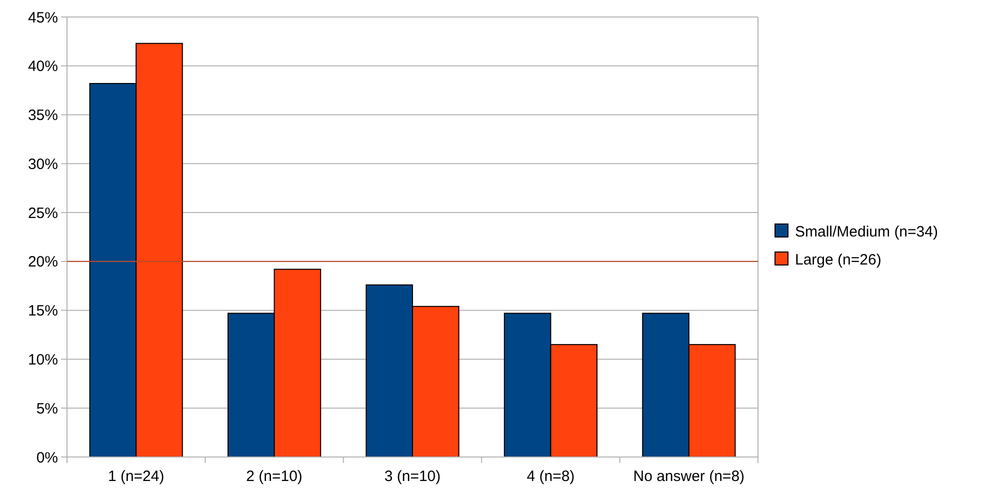 The height and width of the screenshot is (497, 981). What do you see at coordinates (47, 457) in the screenshot?
I see `y-tick-label: 0%` at bounding box center [47, 457].